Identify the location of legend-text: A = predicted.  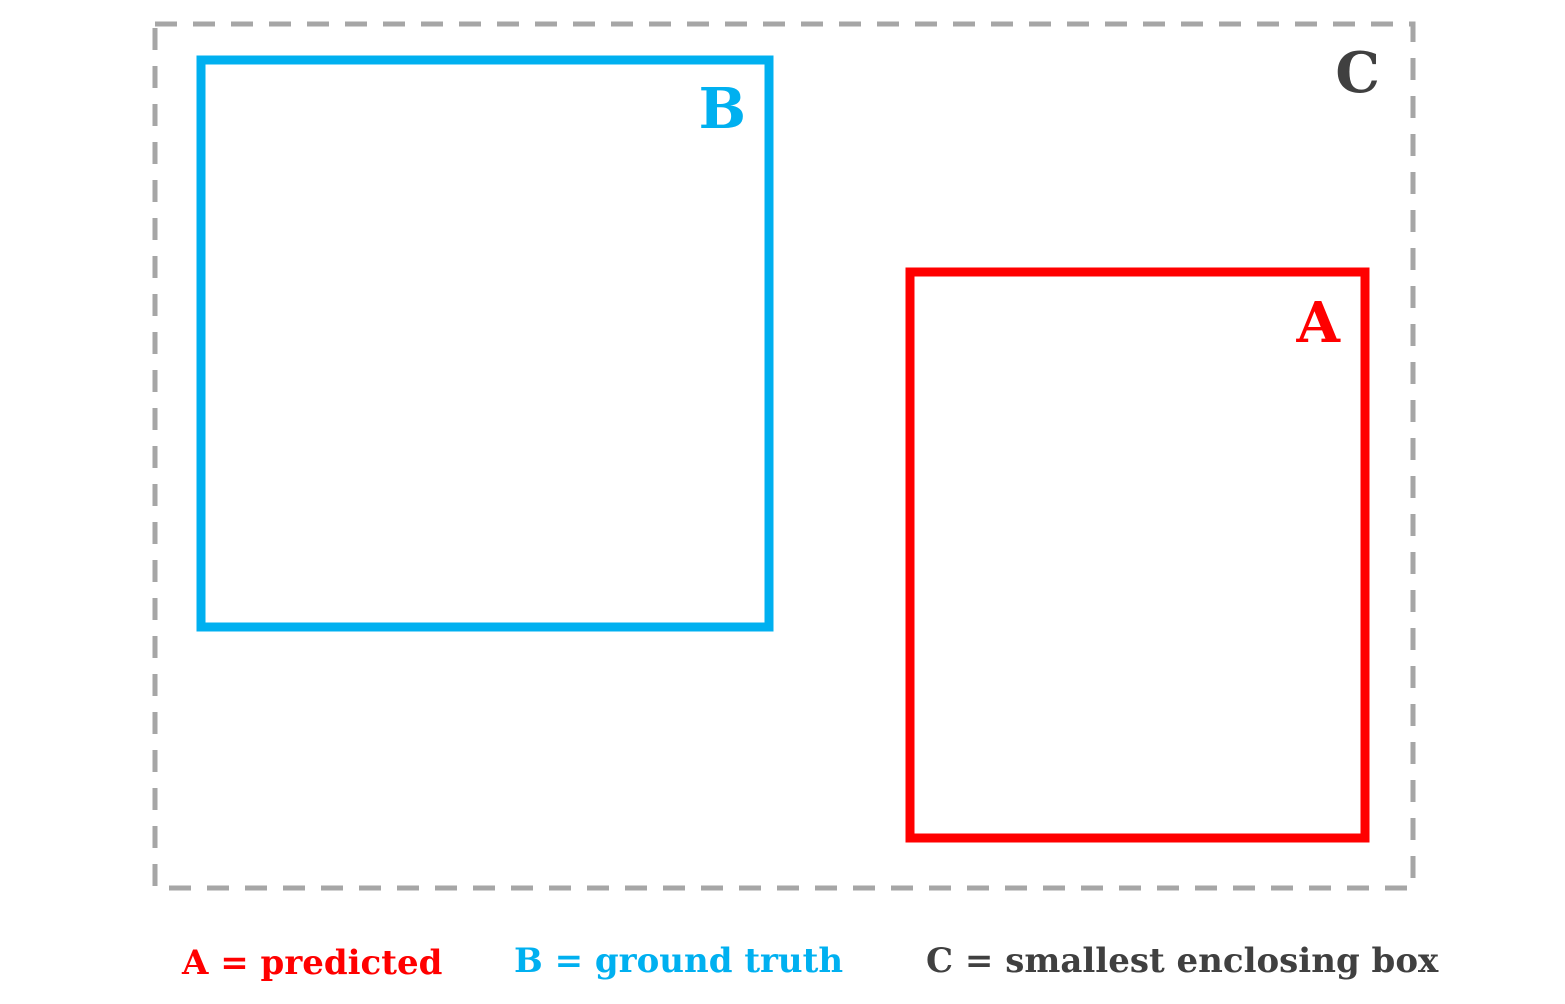
(311, 963).